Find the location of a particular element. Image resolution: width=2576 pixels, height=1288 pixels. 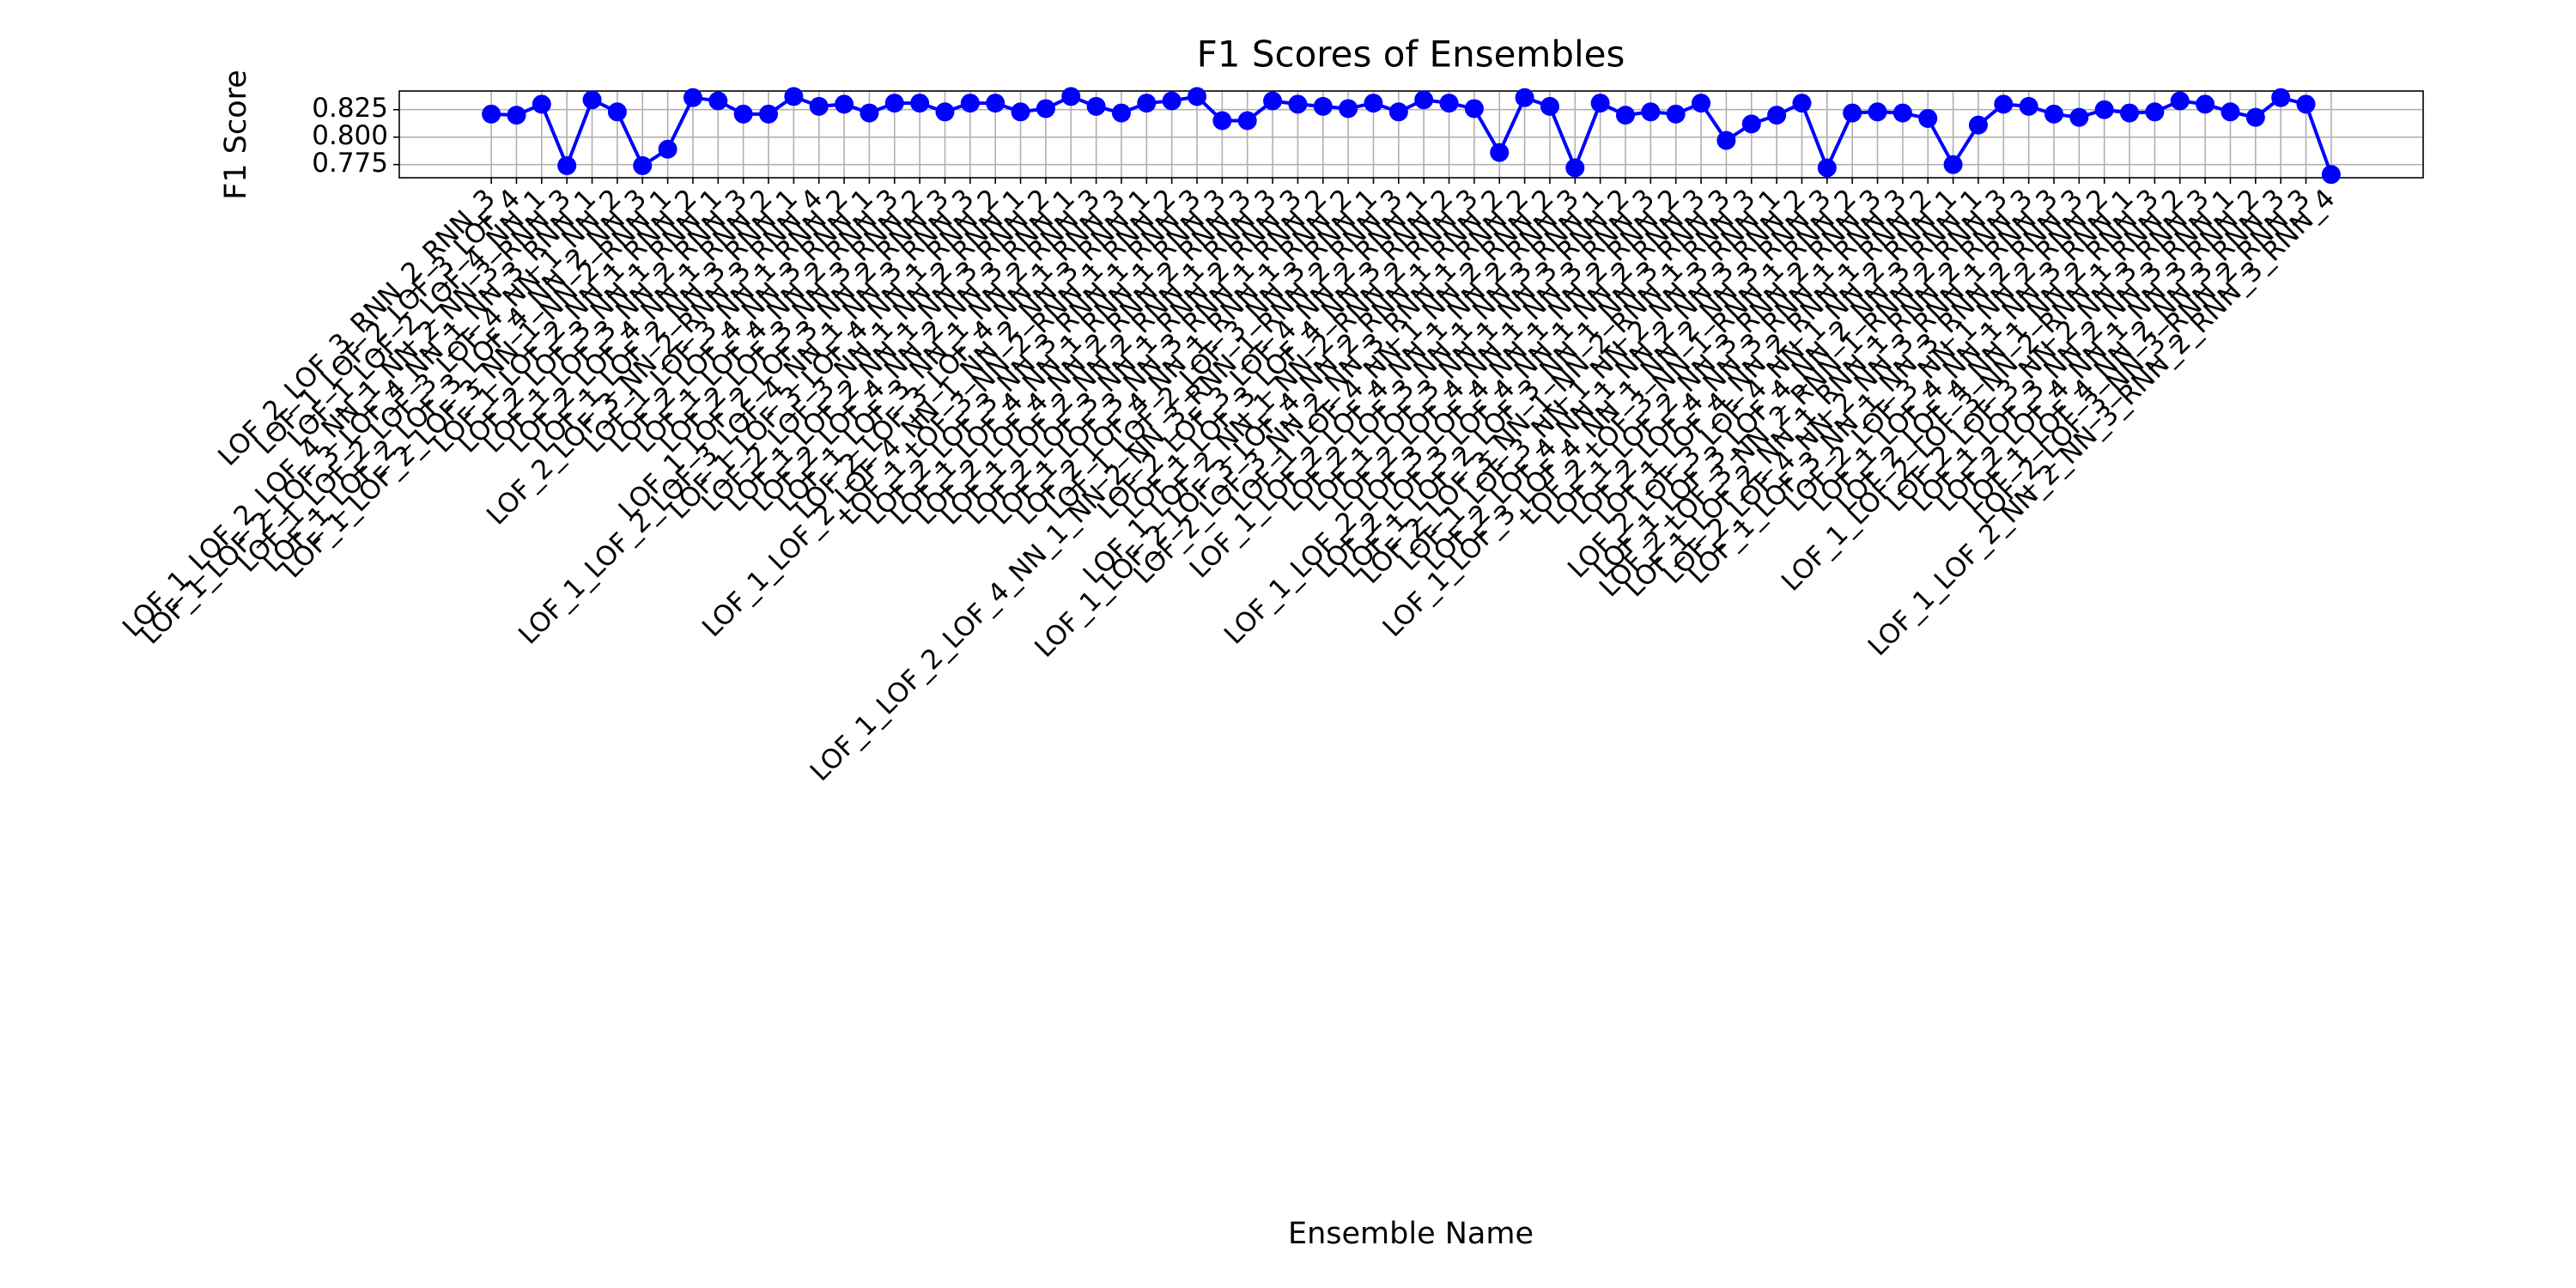

y-tick-label: 0.775 is located at coordinates (350, 164).